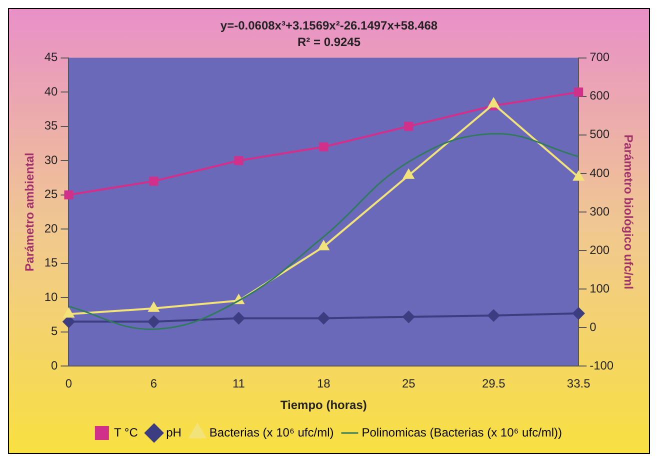 This screenshot has width=657, height=461. I want to click on x-tick-label: 29.5, so click(494, 383).